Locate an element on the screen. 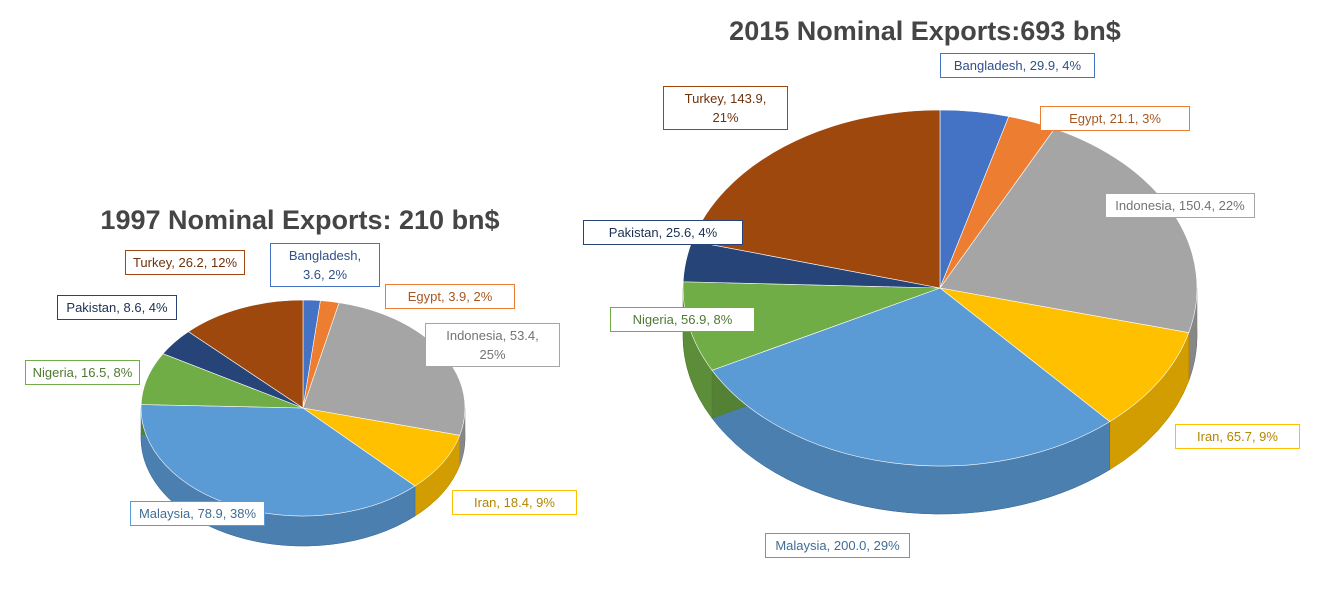 This screenshot has height=595, width=1325. data-label: Pakistan, 8.6, 4% is located at coordinates (117, 307).